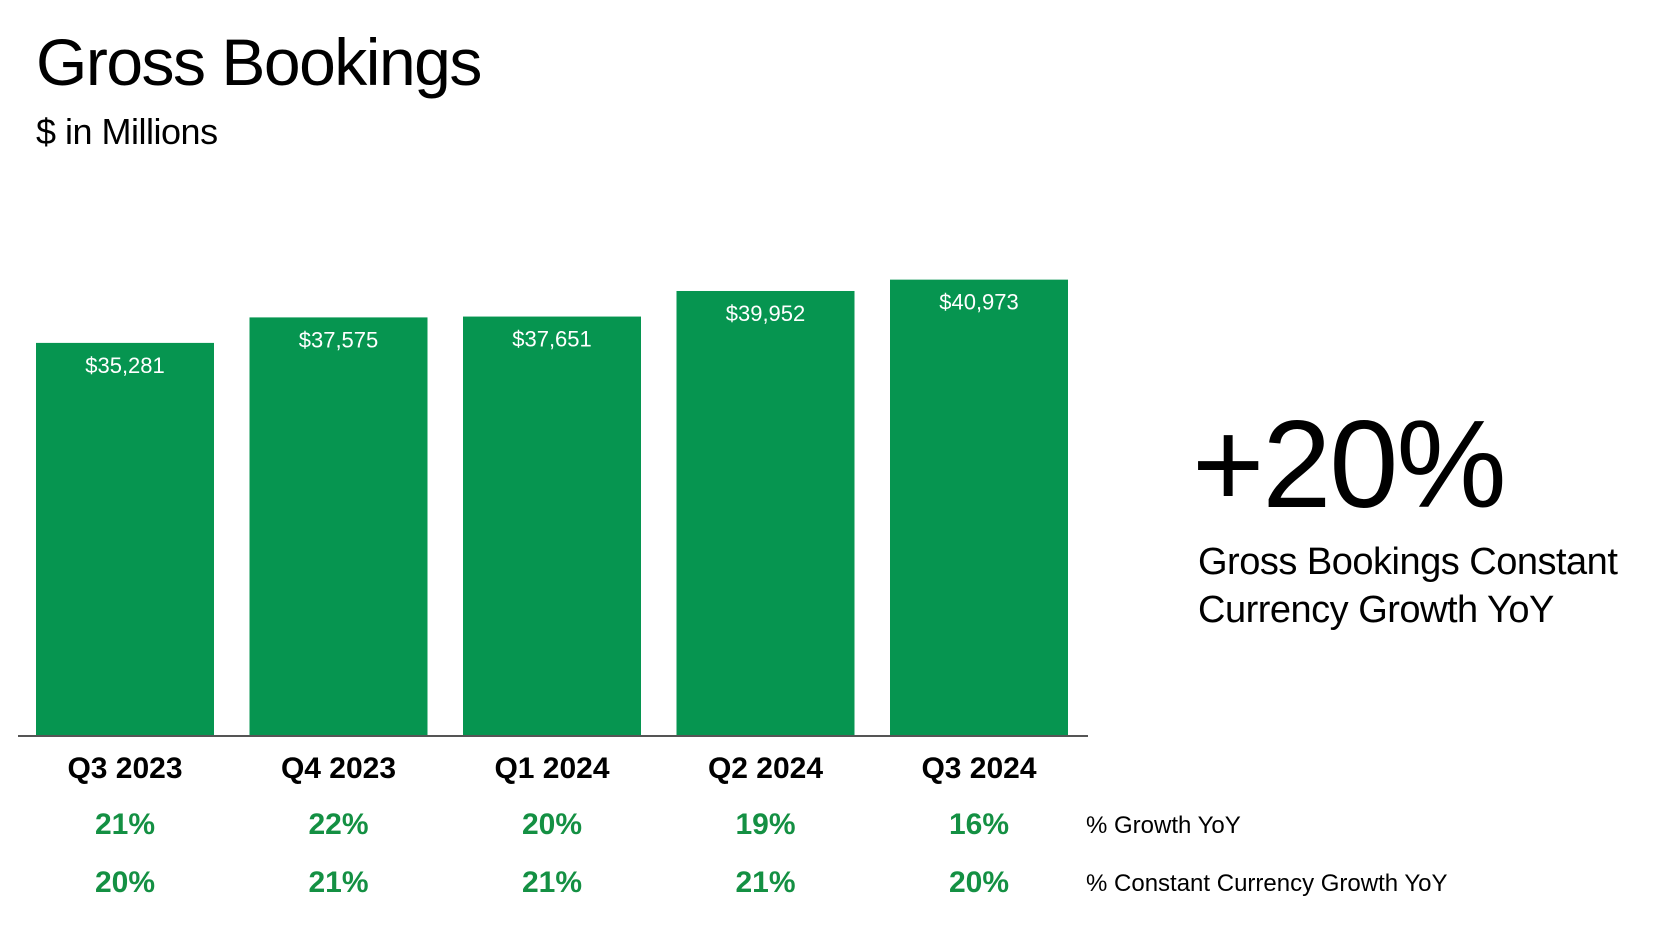 This screenshot has width=1674, height=926. What do you see at coordinates (552, 525) in the screenshot?
I see `bar-q1-2024` at bounding box center [552, 525].